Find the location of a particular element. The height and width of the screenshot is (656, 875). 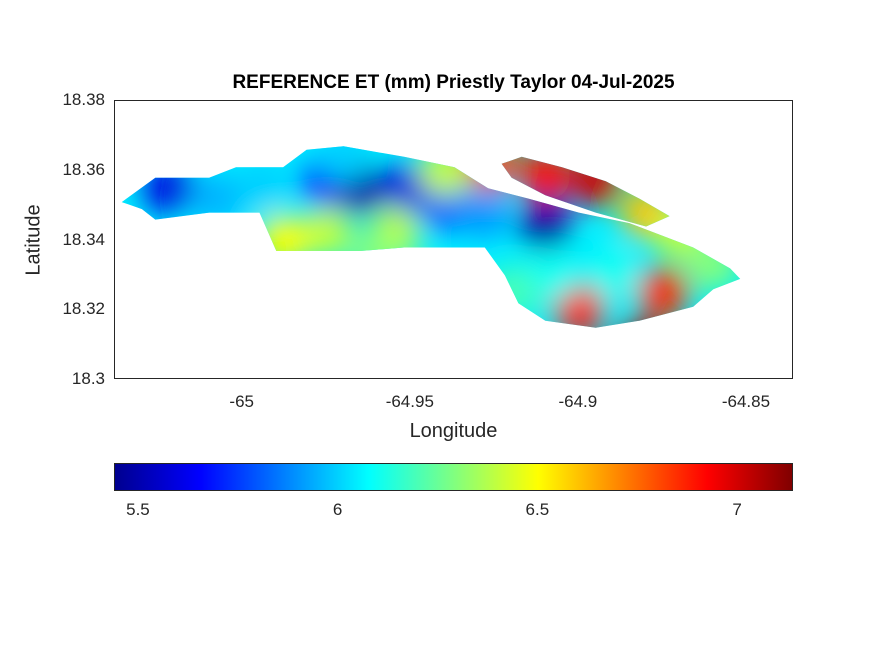

y-tick-label: 18.34 is located at coordinates (83, 239).